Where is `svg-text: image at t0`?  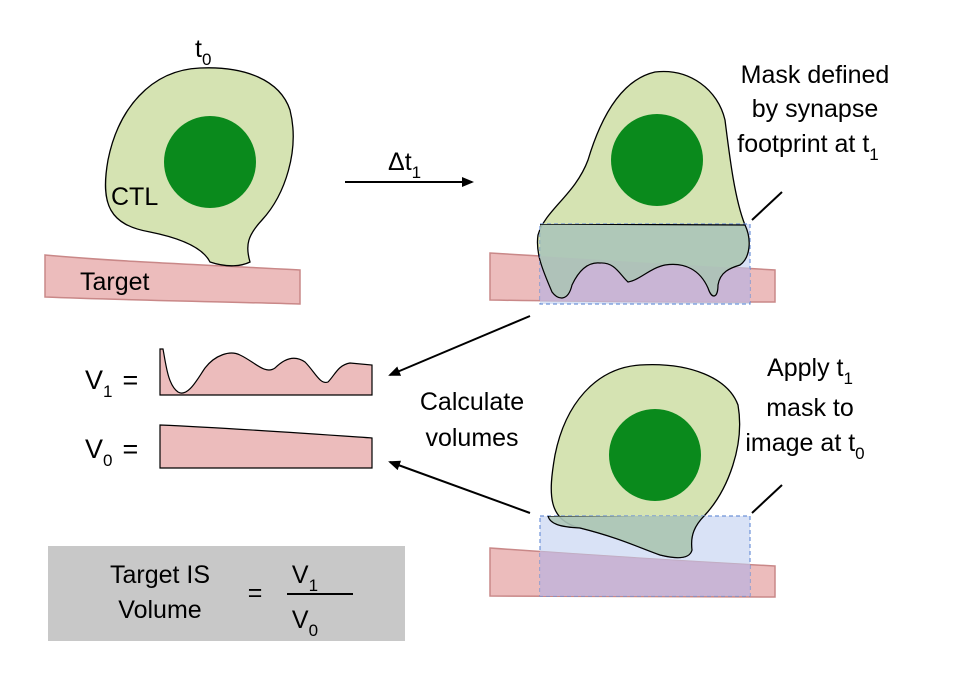
svg-text: image at t0 is located at coordinates (804, 446).